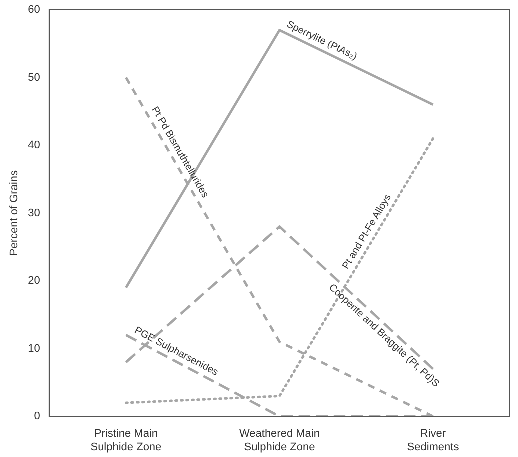 Image resolution: width=518 pixels, height=457 pixels. What do you see at coordinates (14, 213) in the screenshot?
I see `y-axis-title: Percent of Grains` at bounding box center [14, 213].